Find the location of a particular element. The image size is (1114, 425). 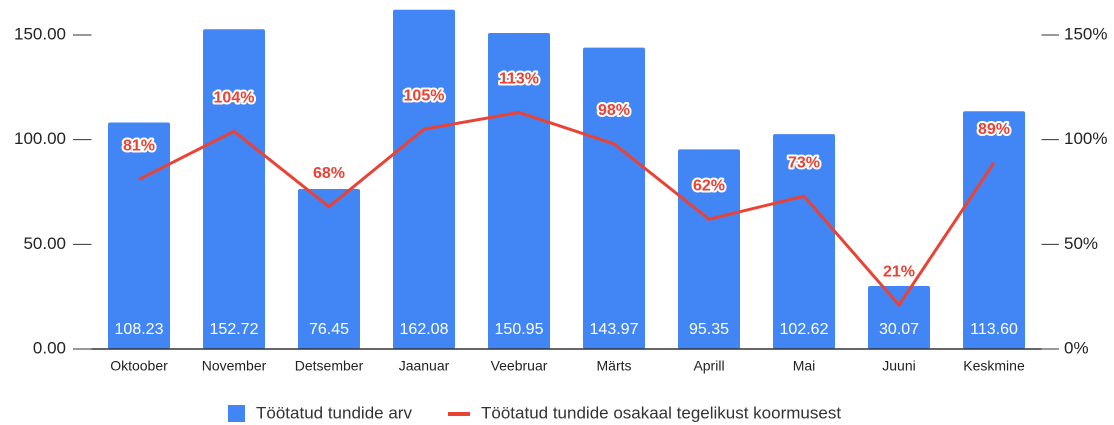

line-label: 89% is located at coordinates (994, 129).